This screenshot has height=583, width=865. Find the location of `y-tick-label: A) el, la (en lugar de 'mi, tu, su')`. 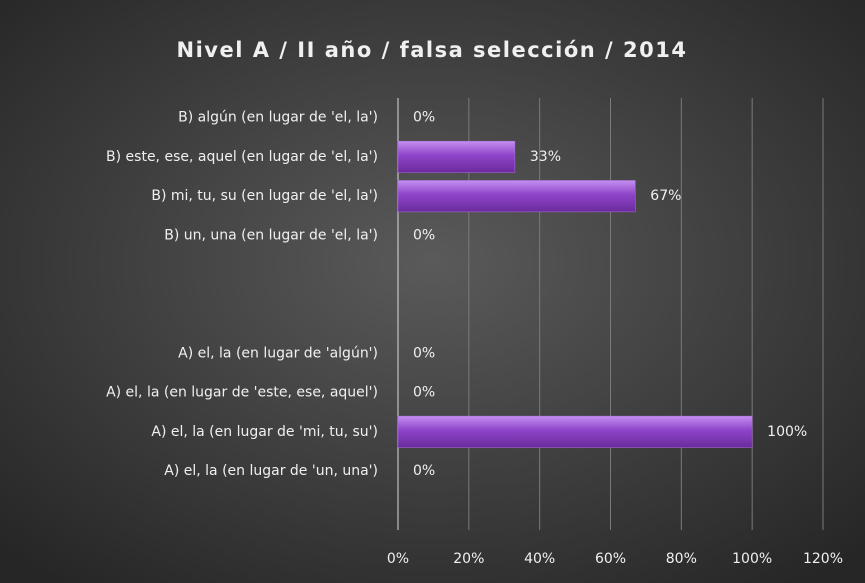

y-tick-label: A) el, la (en lugar de 'mi, tu, su') is located at coordinates (264, 432).